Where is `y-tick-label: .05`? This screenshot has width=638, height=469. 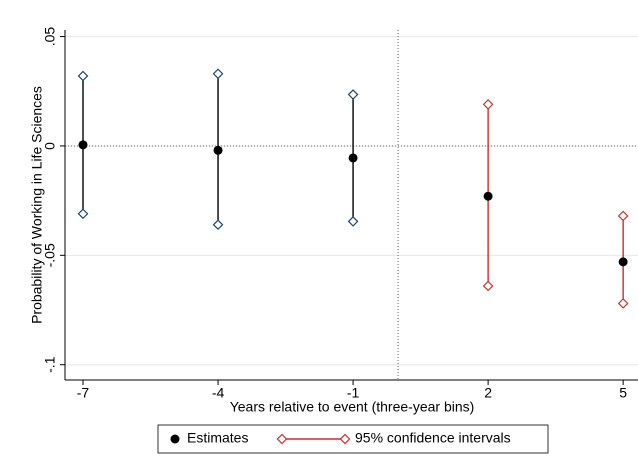
y-tick-label: .05 is located at coordinates (50, 37).